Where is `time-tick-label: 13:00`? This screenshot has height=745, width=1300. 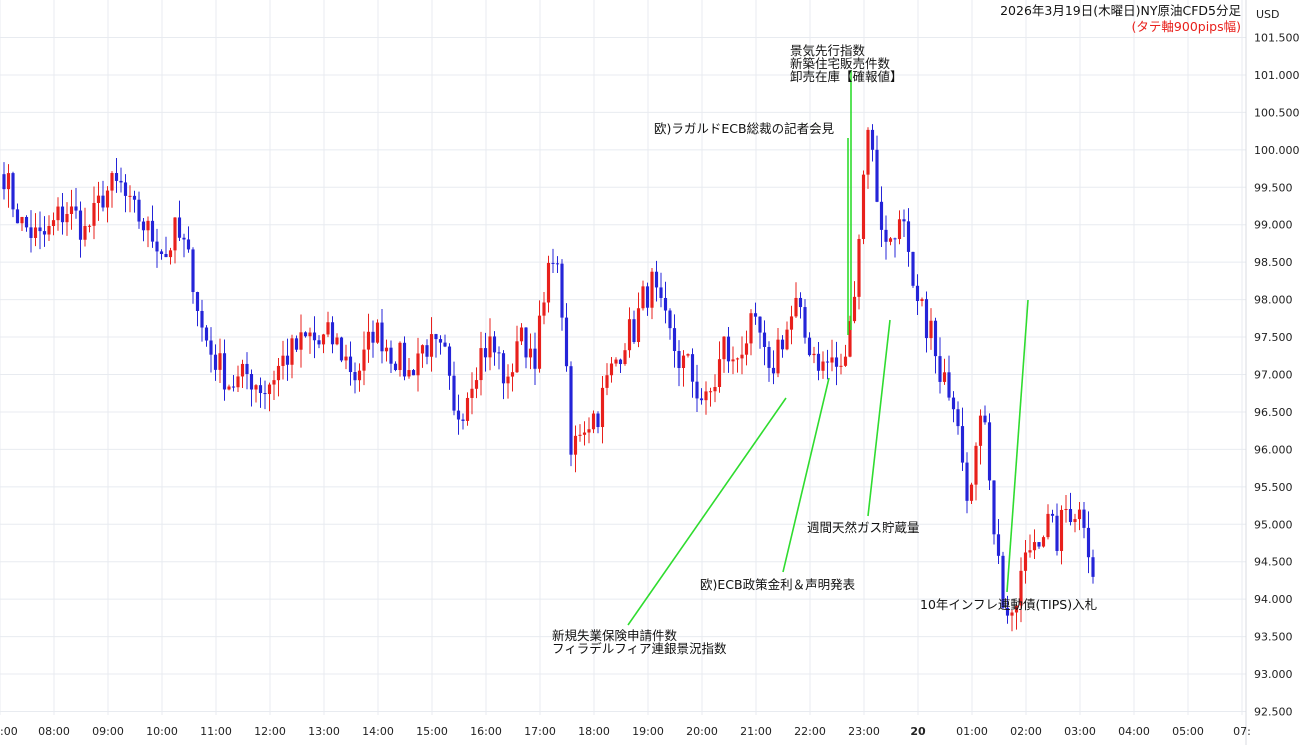
time-tick-label: 13:00 is located at coordinates (324, 731).